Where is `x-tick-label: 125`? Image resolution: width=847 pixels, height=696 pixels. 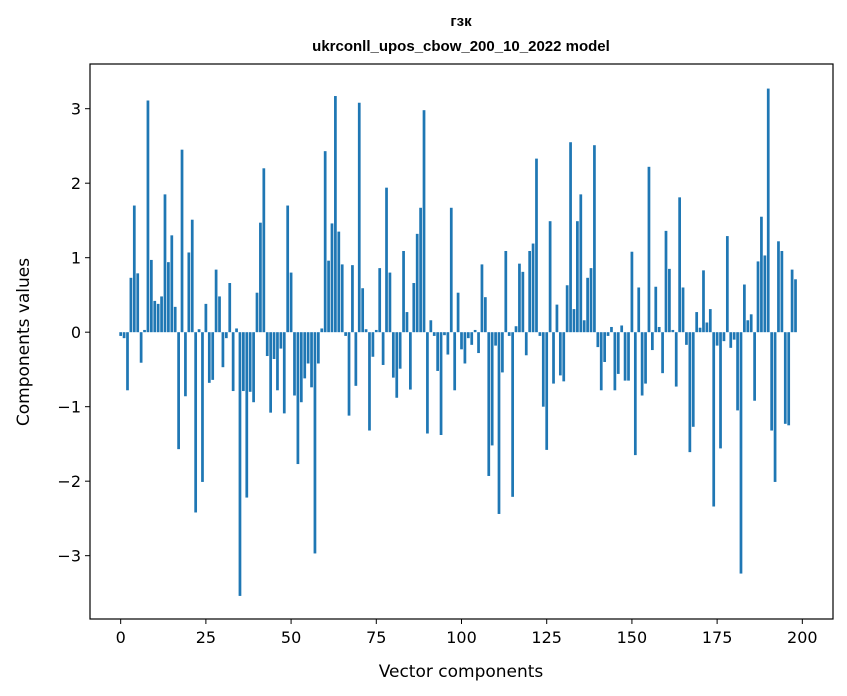 x-tick-label: 125 is located at coordinates (546, 637).